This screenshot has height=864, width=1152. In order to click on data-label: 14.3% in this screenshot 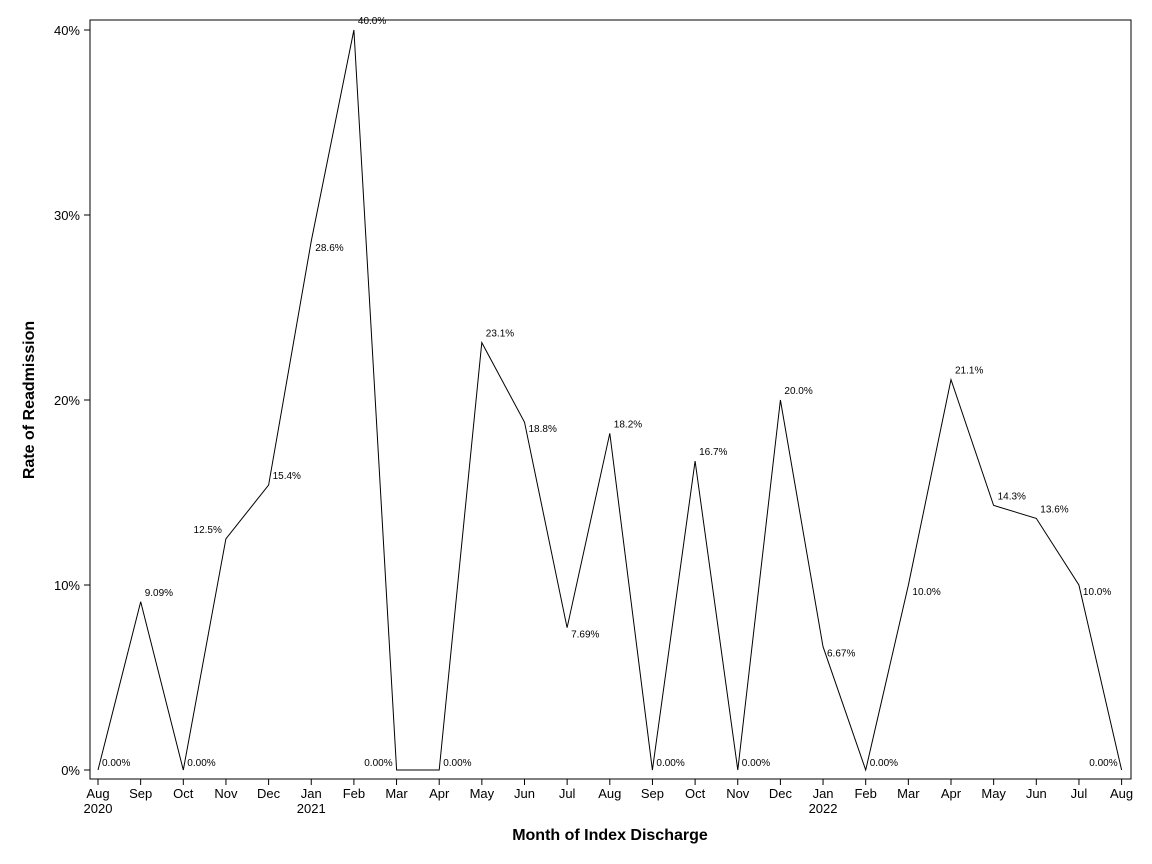, I will do `click(1012, 496)`.